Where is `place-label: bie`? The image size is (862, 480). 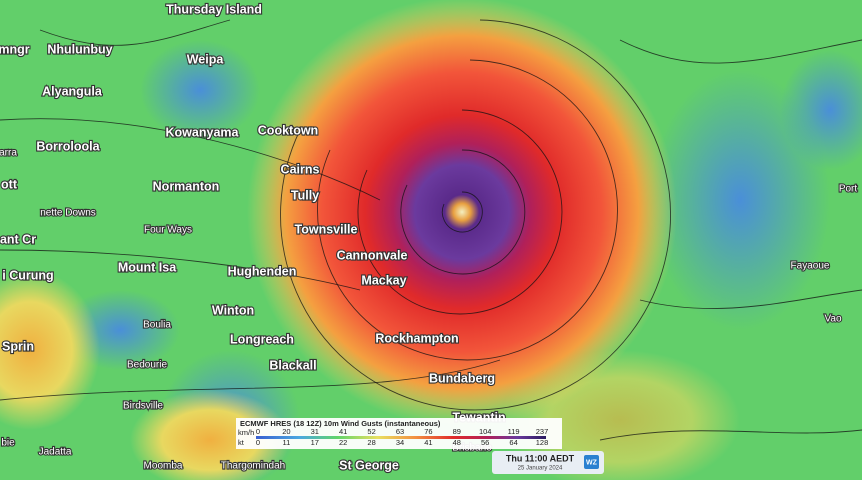
place-label: bie is located at coordinates (8, 443).